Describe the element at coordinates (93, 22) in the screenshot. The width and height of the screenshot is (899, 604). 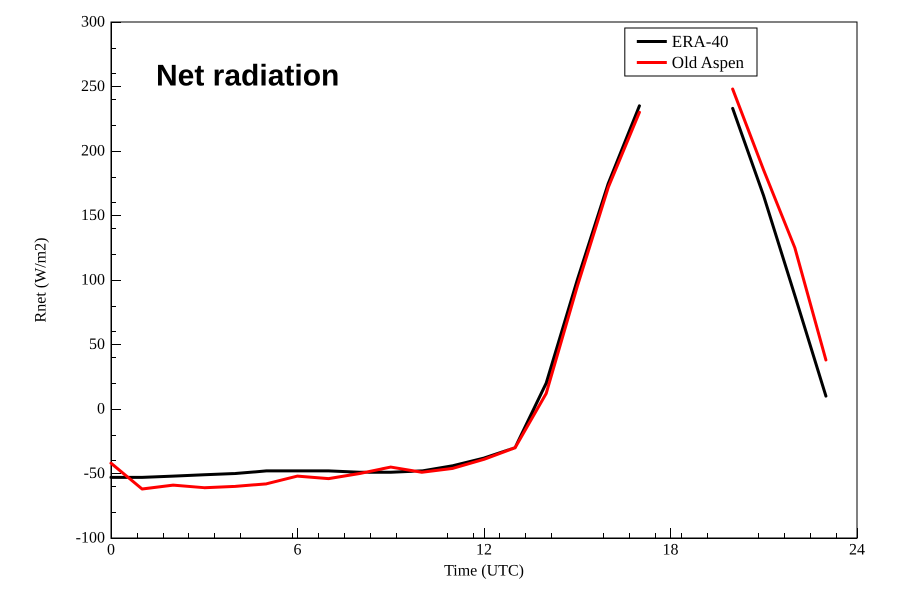
I see `y-tick-label: 300` at that location.